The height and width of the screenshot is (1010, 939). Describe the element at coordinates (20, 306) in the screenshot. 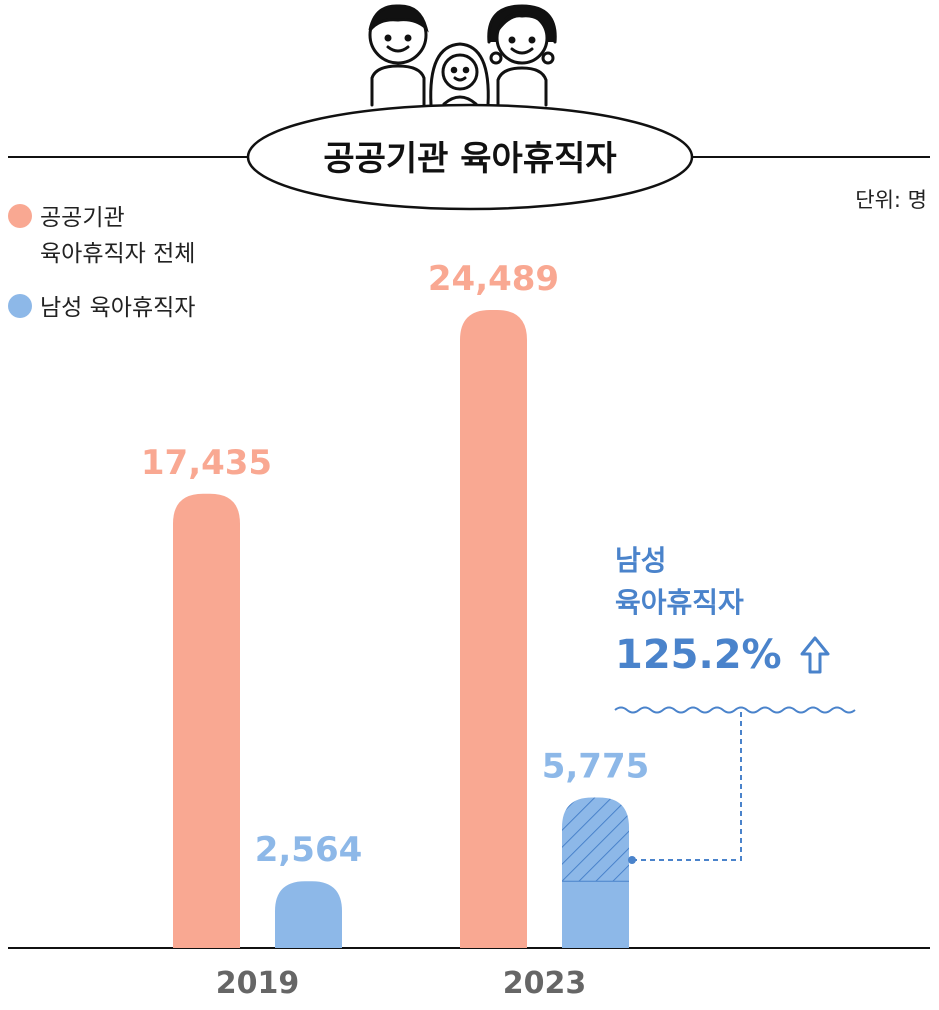

I see `legend-swatch-male` at that location.